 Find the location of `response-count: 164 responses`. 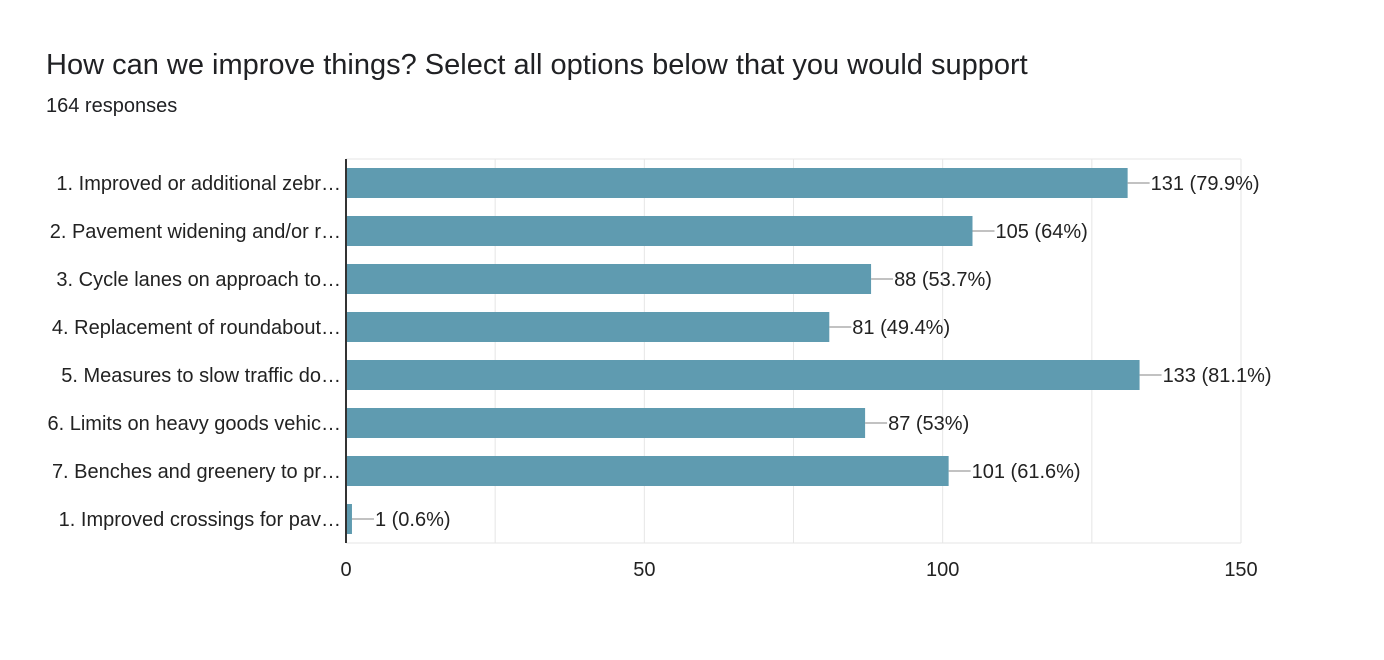

response-count: 164 responses is located at coordinates (112, 106).